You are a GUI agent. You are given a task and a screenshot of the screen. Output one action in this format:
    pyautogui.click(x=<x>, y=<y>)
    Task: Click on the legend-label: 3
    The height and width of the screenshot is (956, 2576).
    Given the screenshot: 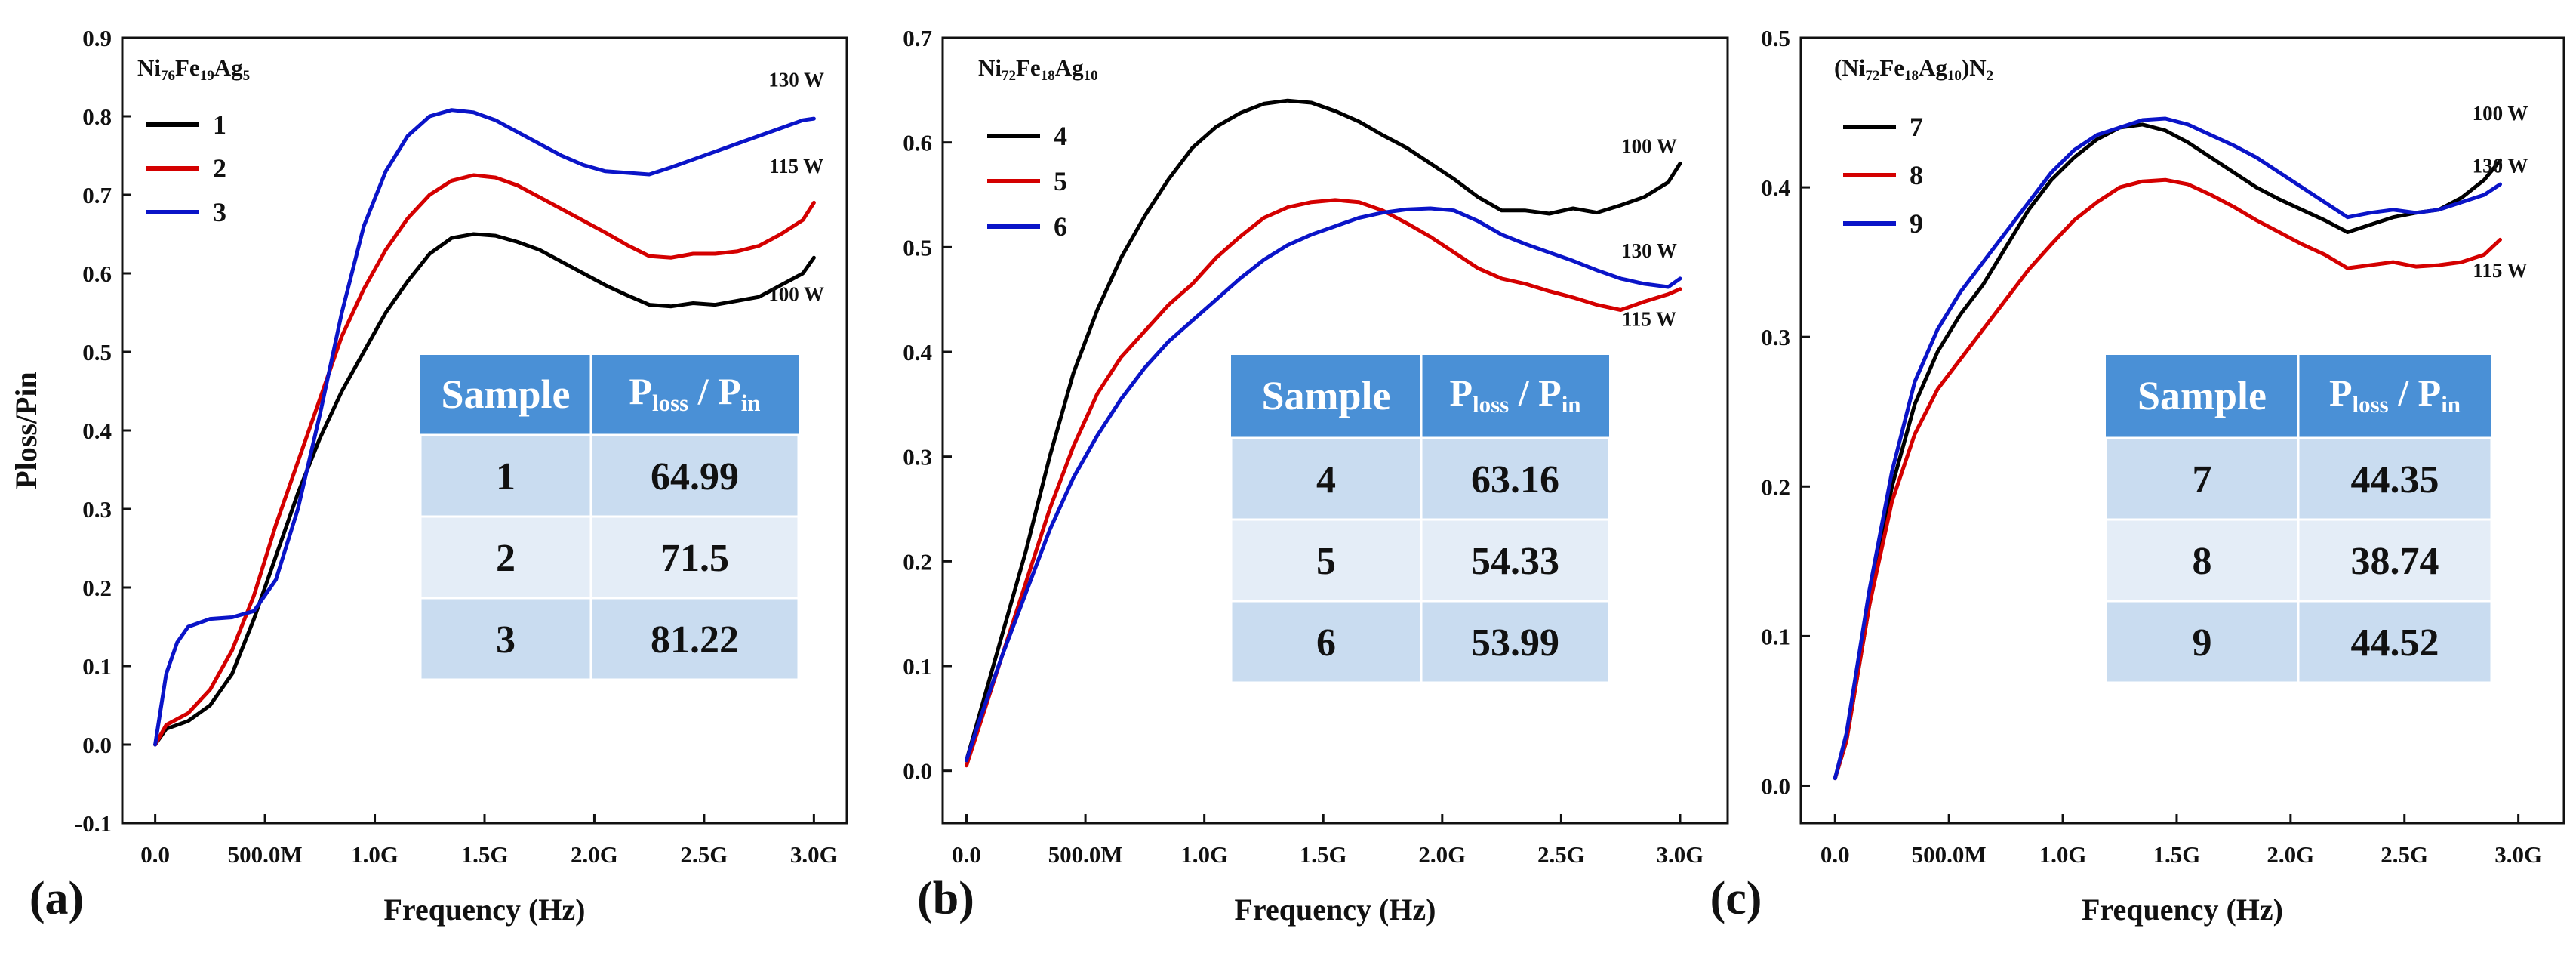 What is the action you would take?
    pyautogui.click(x=219, y=212)
    